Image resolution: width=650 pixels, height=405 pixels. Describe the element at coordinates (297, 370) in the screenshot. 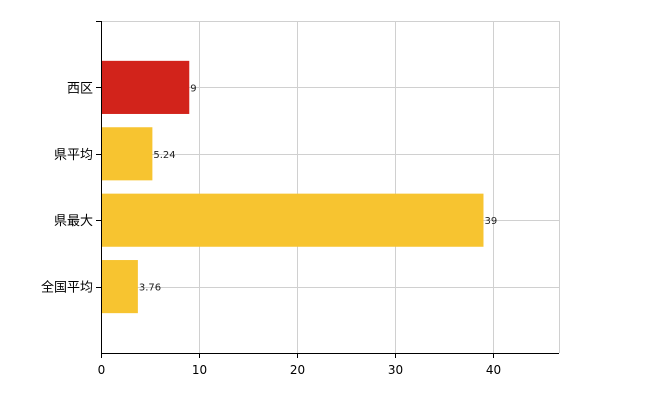

I see `x-tick-label-2: 20` at that location.